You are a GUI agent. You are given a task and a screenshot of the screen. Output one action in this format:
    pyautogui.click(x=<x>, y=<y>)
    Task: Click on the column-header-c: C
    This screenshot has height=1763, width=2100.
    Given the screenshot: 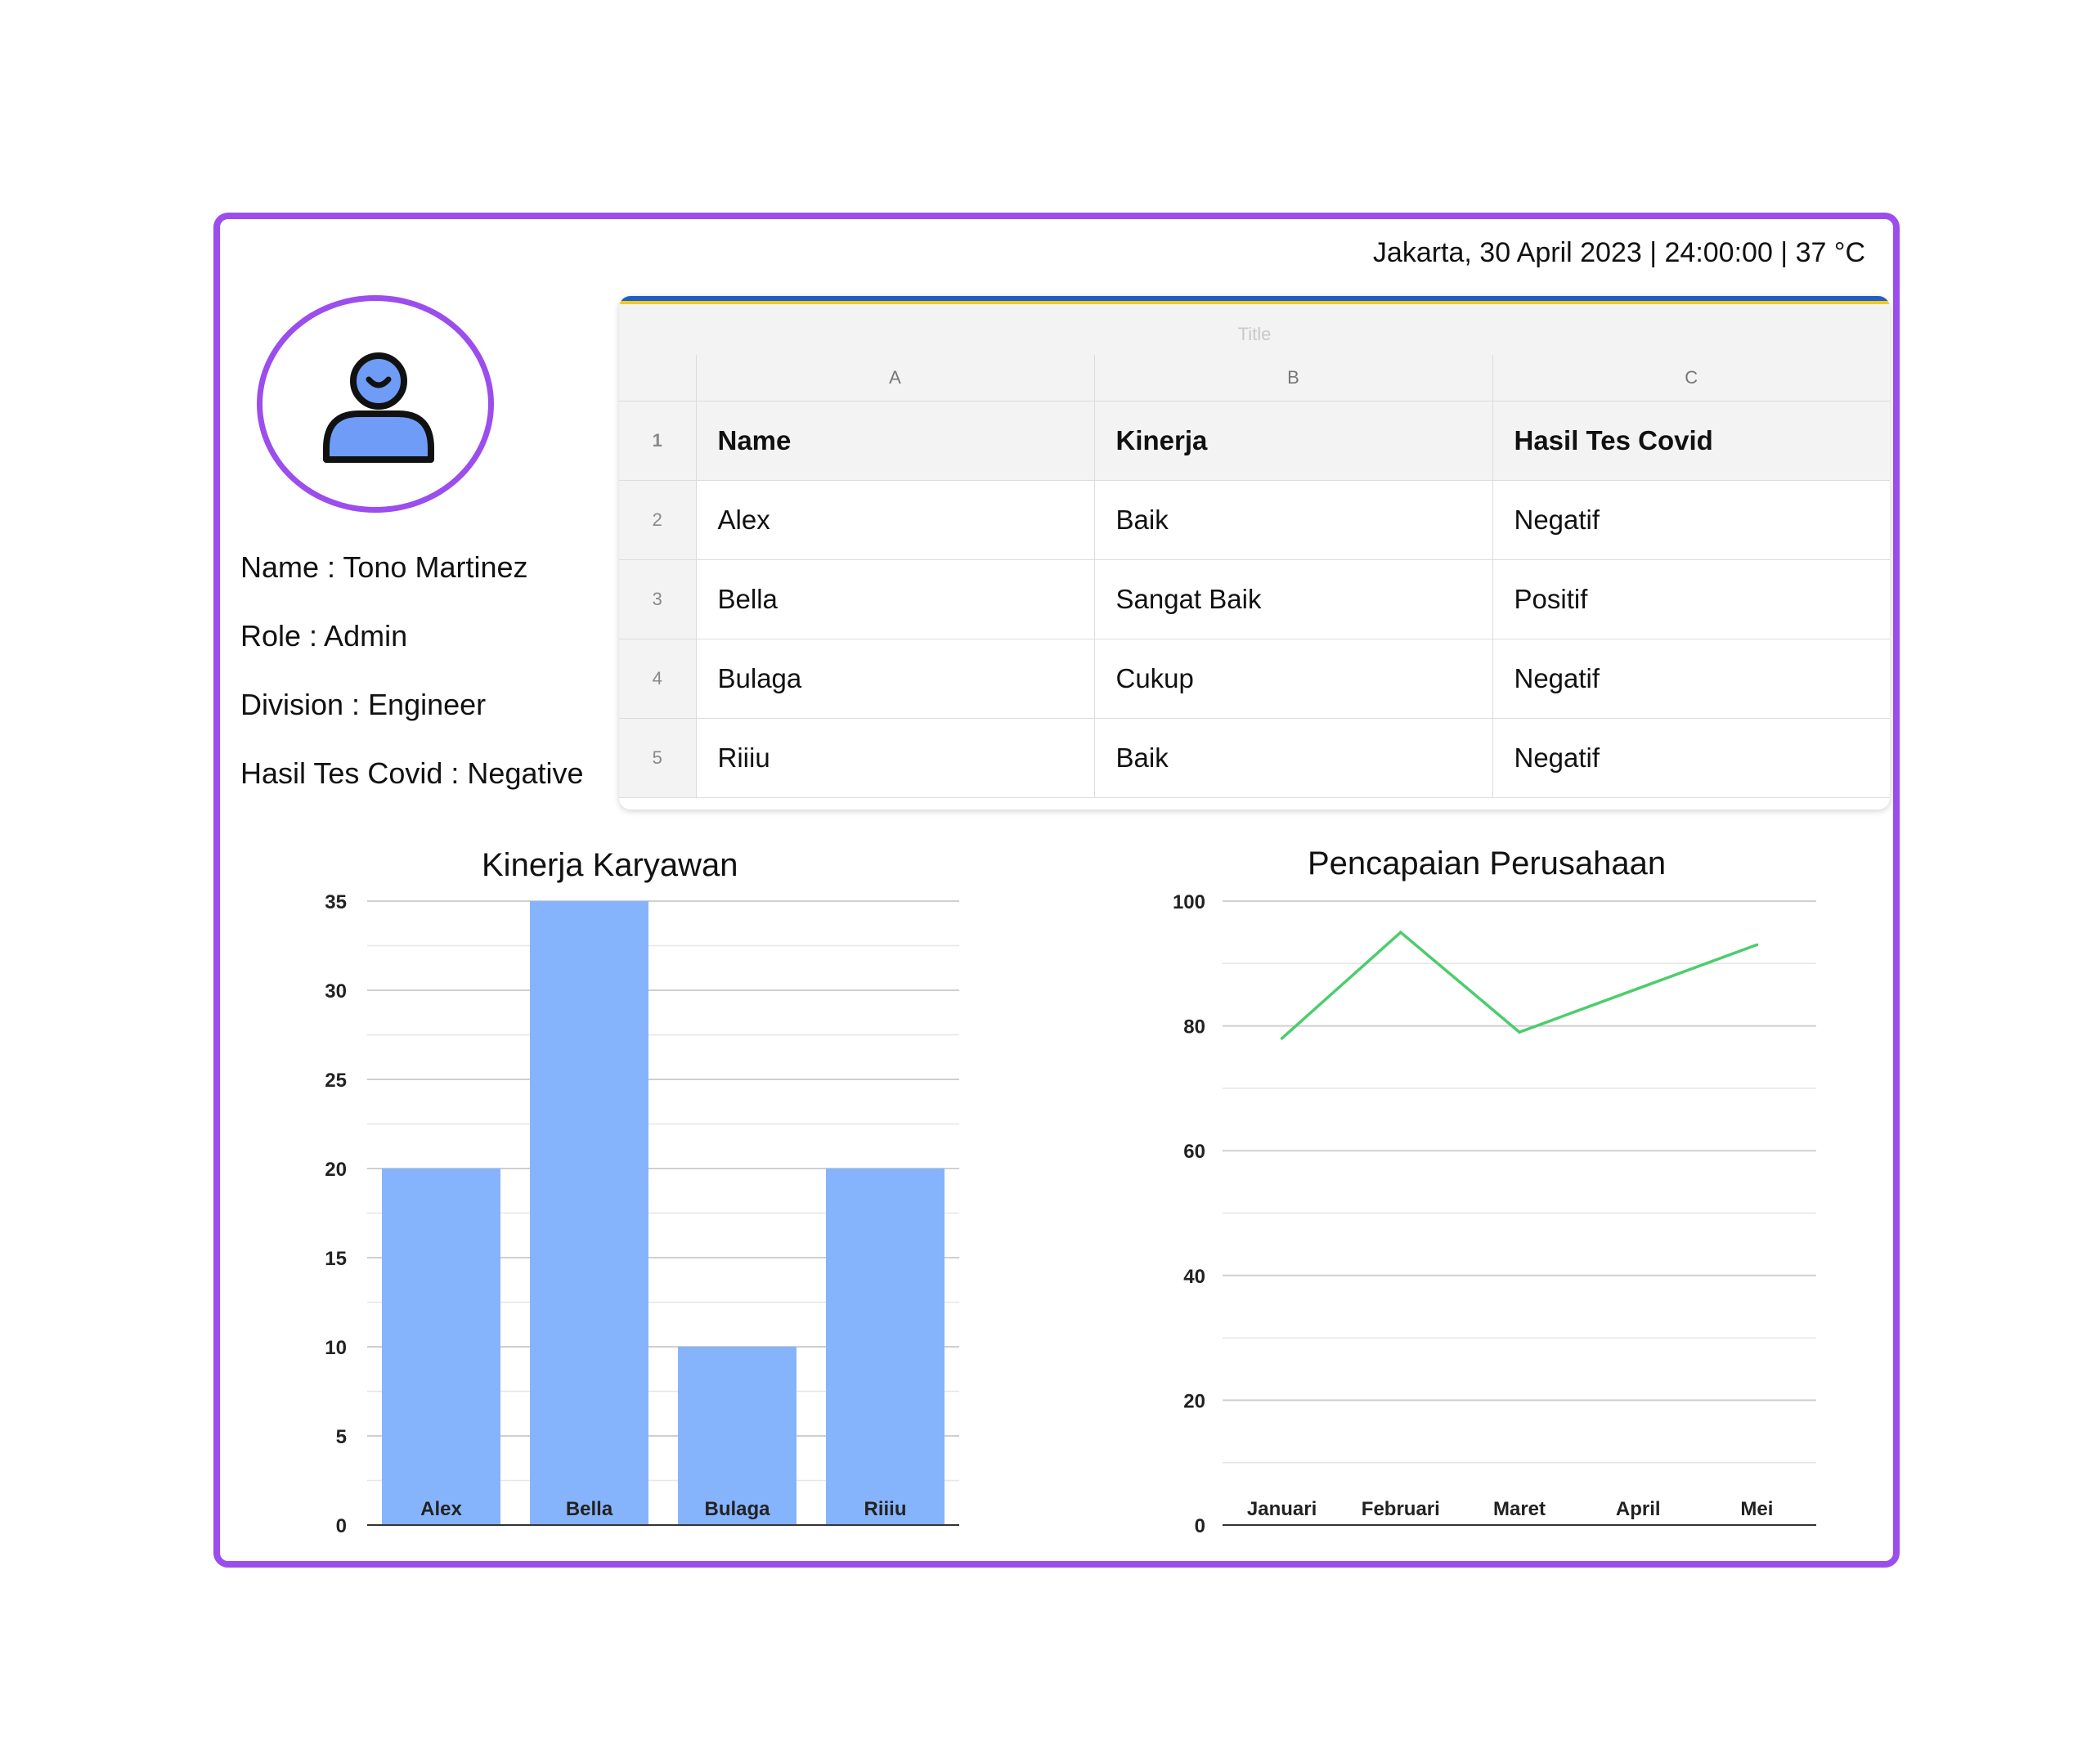 What is the action you would take?
    pyautogui.click(x=1691, y=378)
    